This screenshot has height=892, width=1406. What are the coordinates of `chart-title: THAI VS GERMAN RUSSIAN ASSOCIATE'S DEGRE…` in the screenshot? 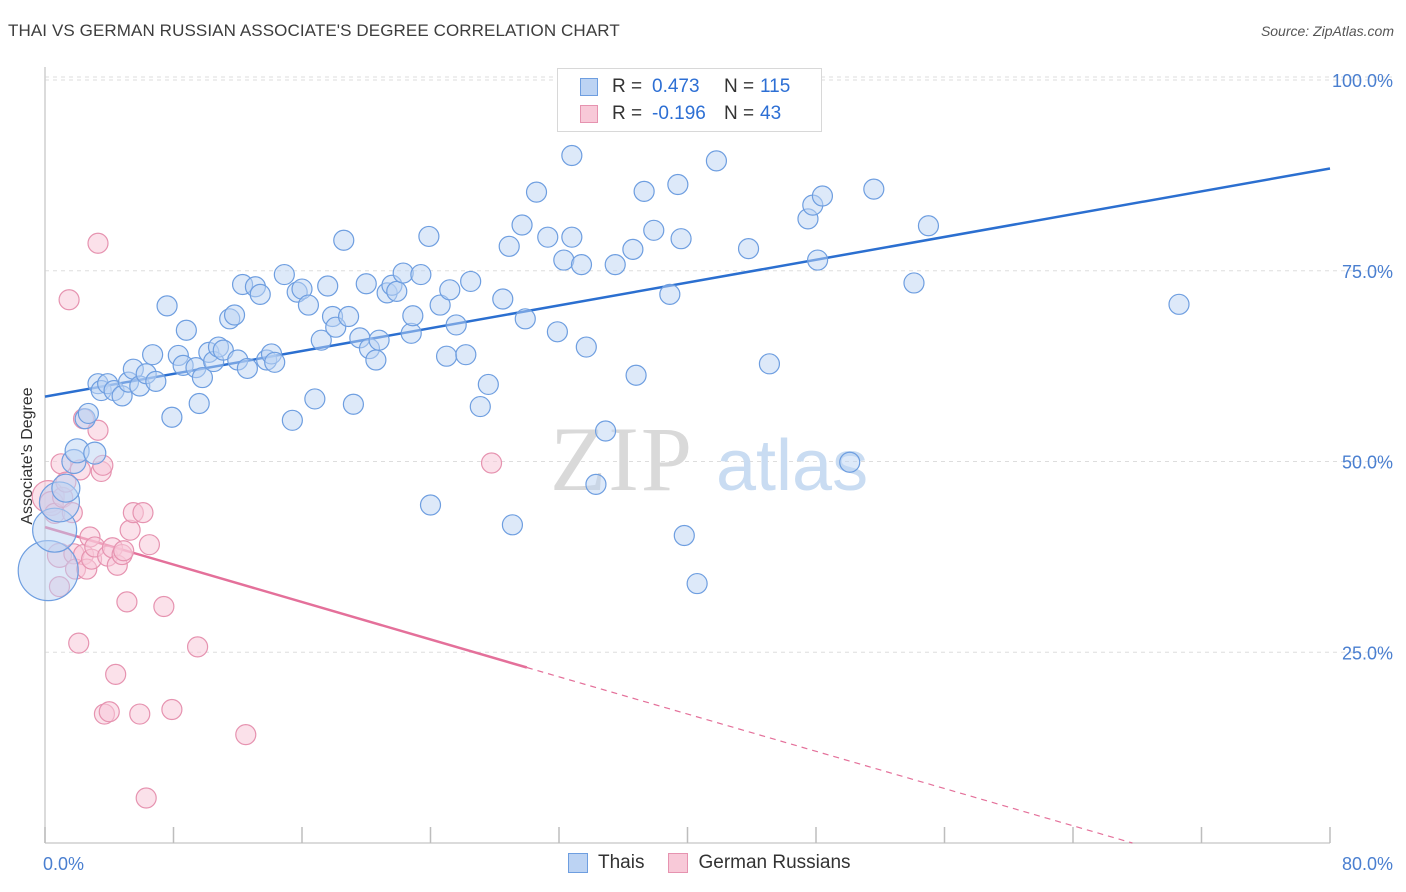 It's located at (314, 30).